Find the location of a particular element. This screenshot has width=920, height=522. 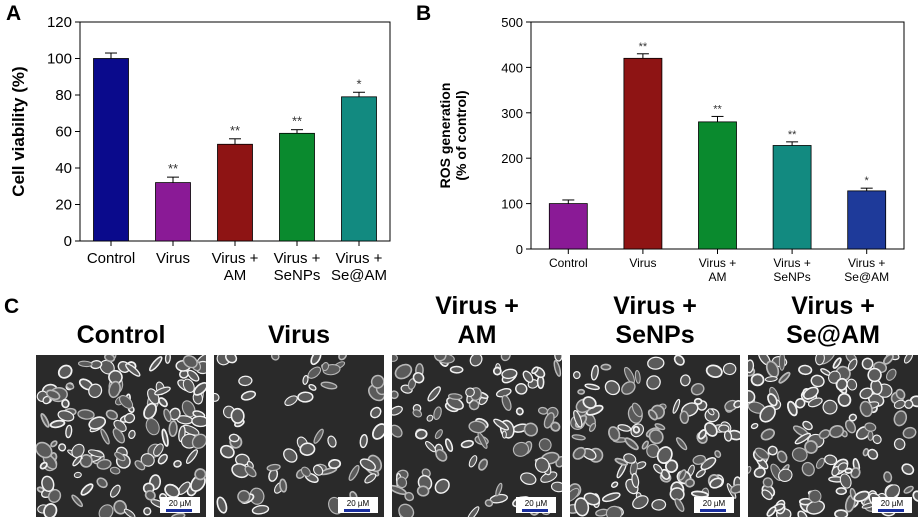

y-axis-label: Cell viability (%) is located at coordinates (18, 131).